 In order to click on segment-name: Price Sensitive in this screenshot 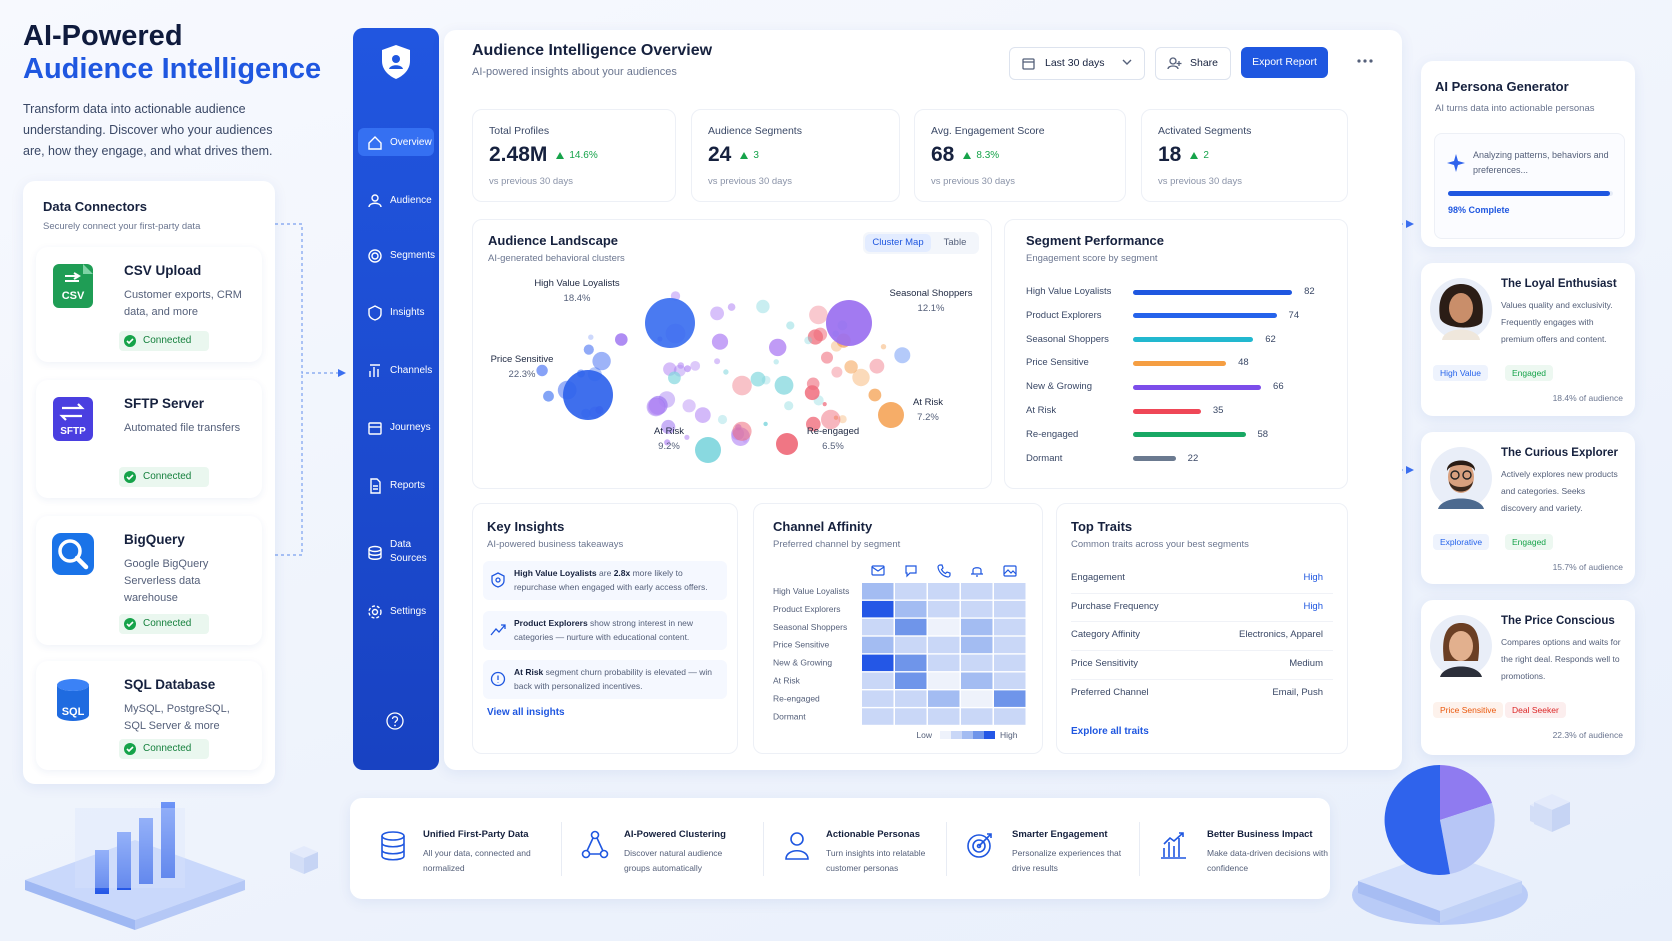, I will do `click(1057, 363)`.